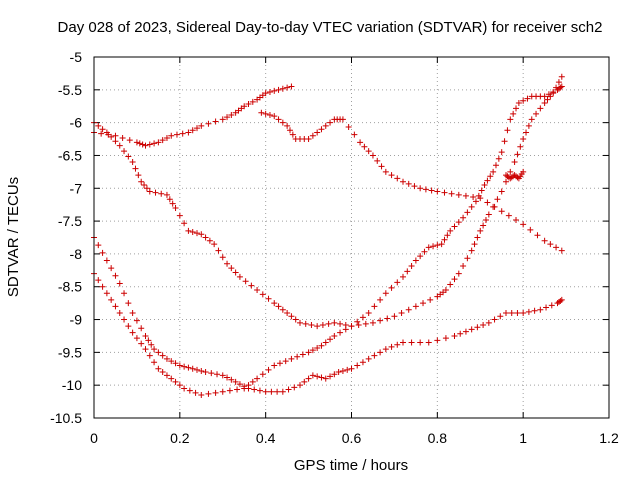 Image resolution: width=640 pixels, height=480 pixels. Describe the element at coordinates (609, 438) in the screenshot. I see `x-tick-label: 1.2` at that location.